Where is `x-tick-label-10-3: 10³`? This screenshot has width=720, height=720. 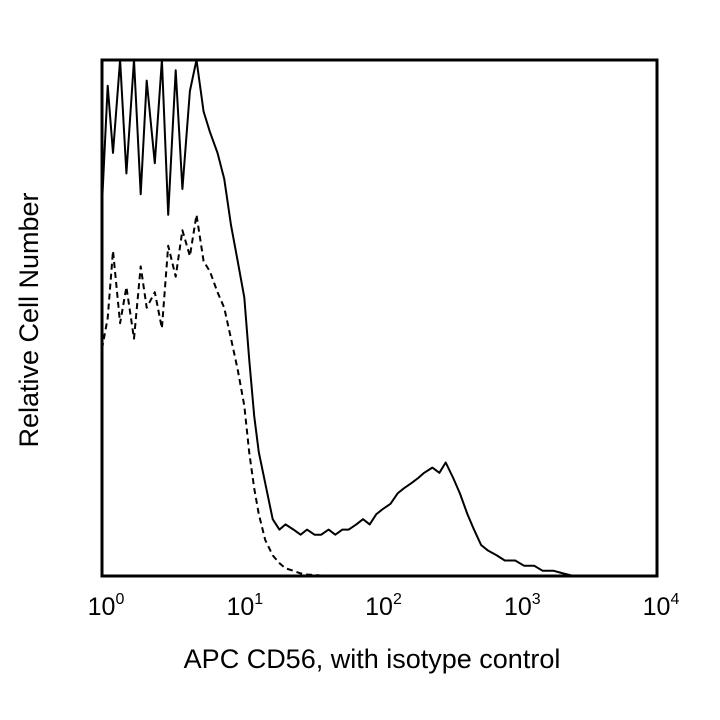
x-tick-label-10-3: 10³ is located at coordinates (522, 606).